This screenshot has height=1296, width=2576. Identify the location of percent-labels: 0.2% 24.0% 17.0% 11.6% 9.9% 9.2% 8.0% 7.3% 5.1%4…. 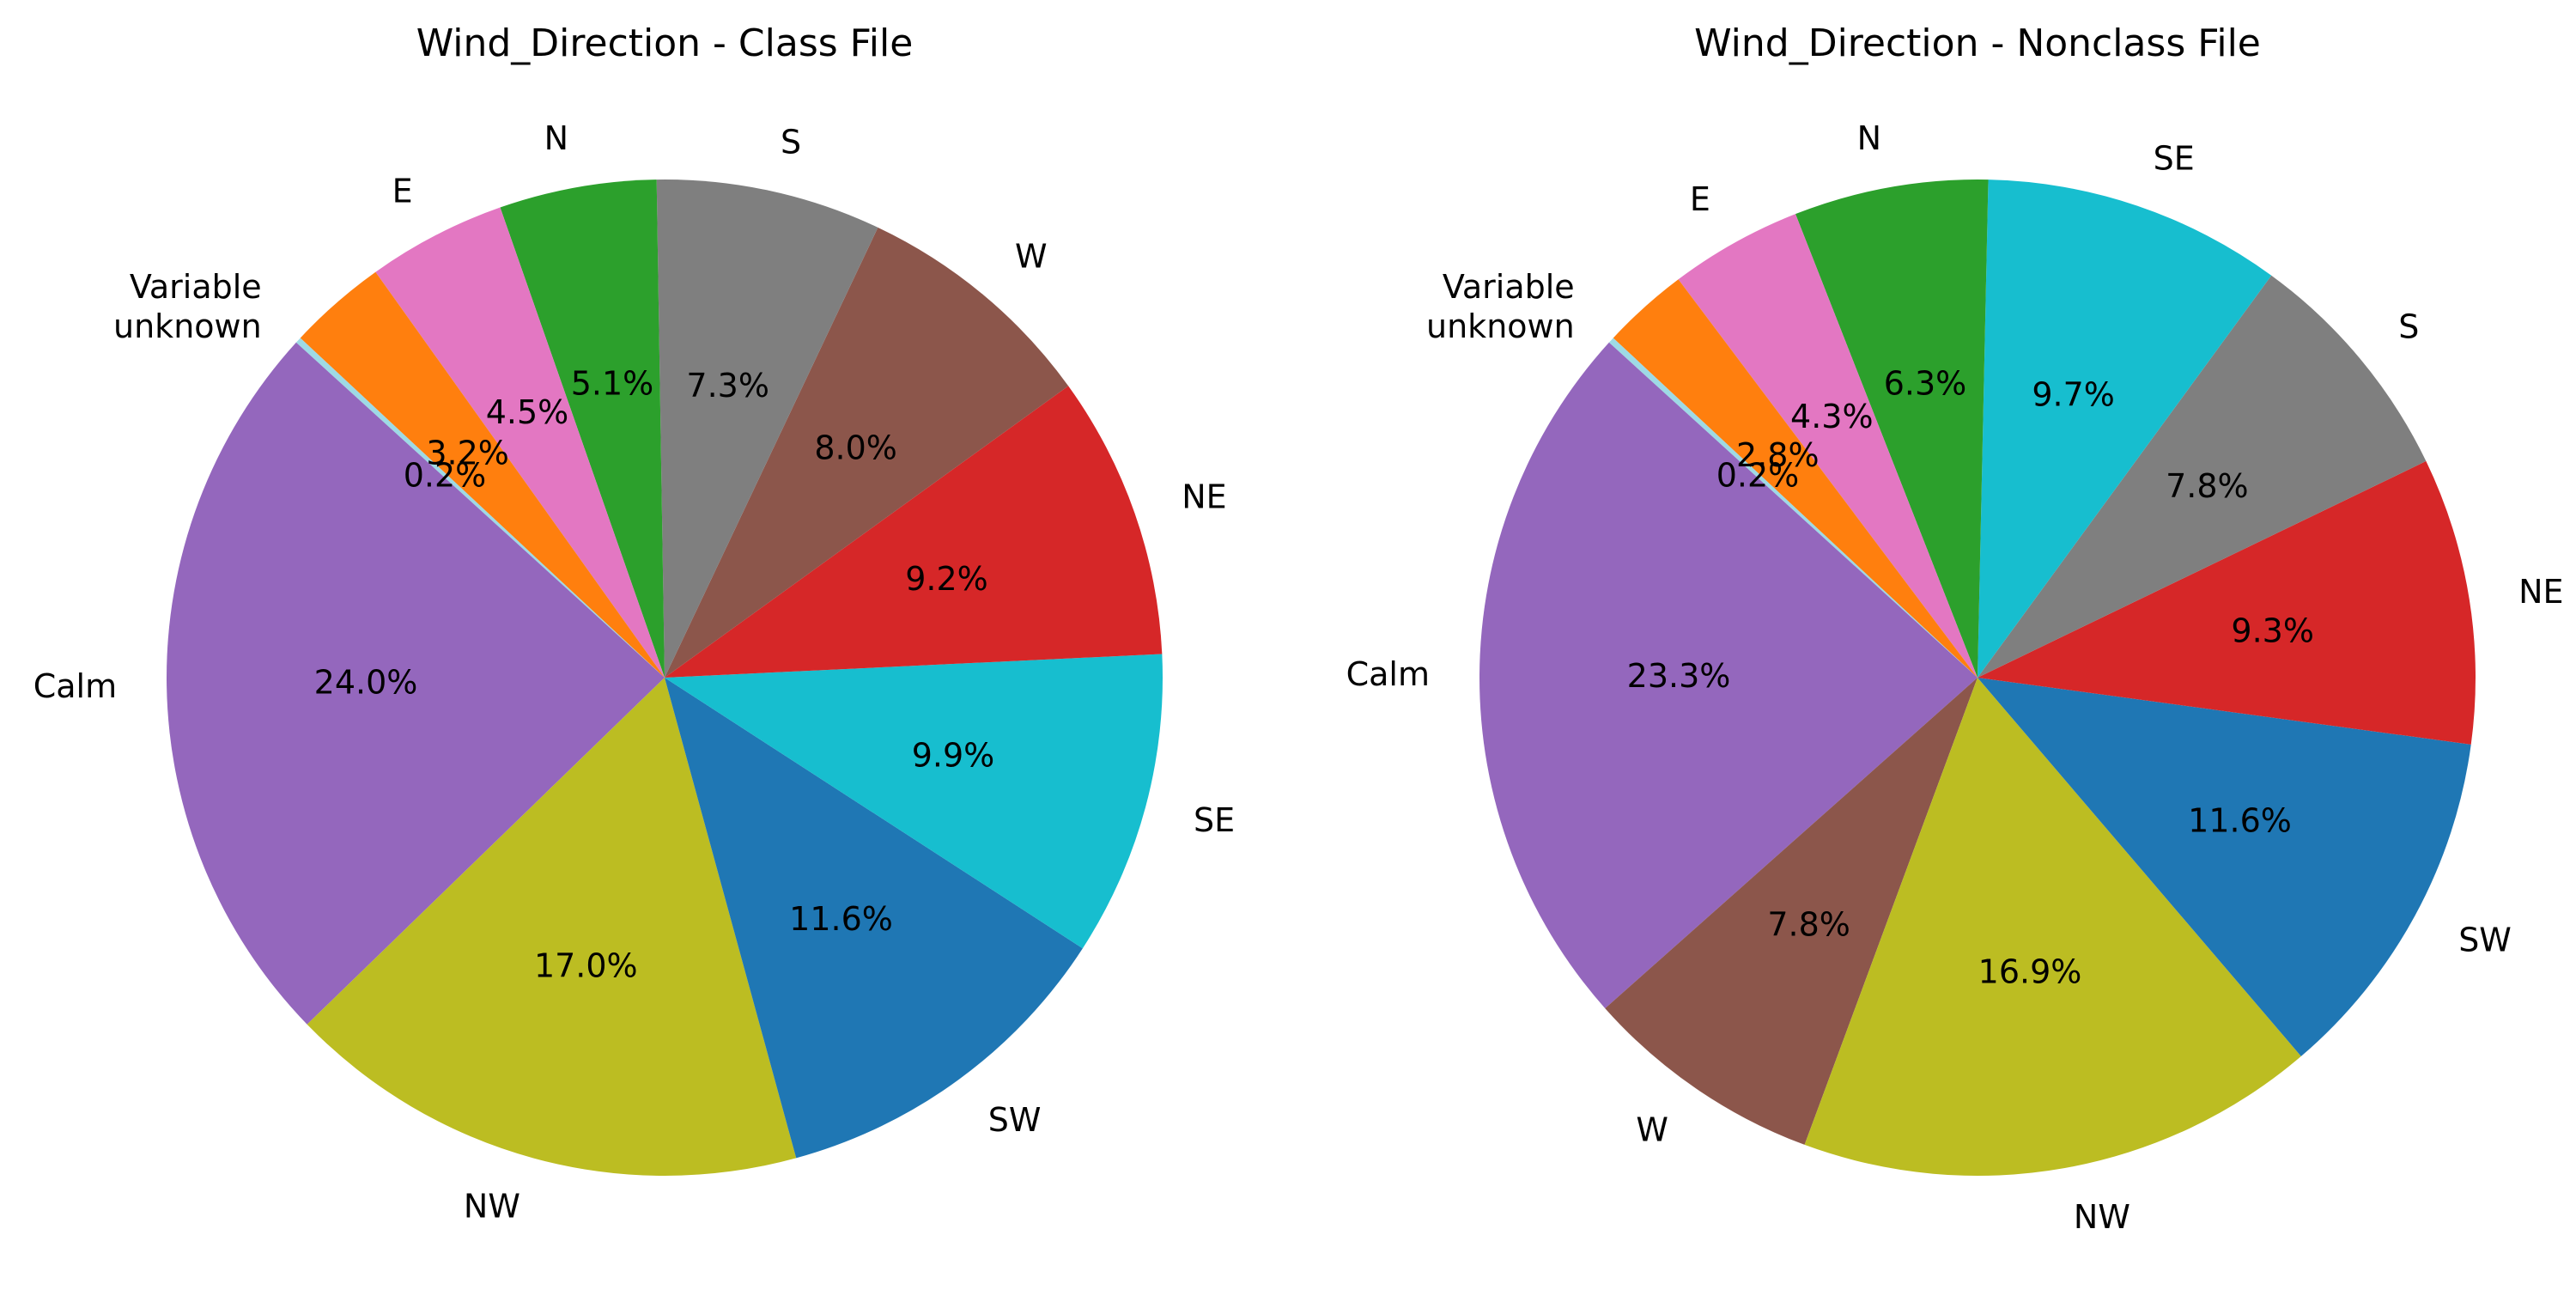
(654, 674).